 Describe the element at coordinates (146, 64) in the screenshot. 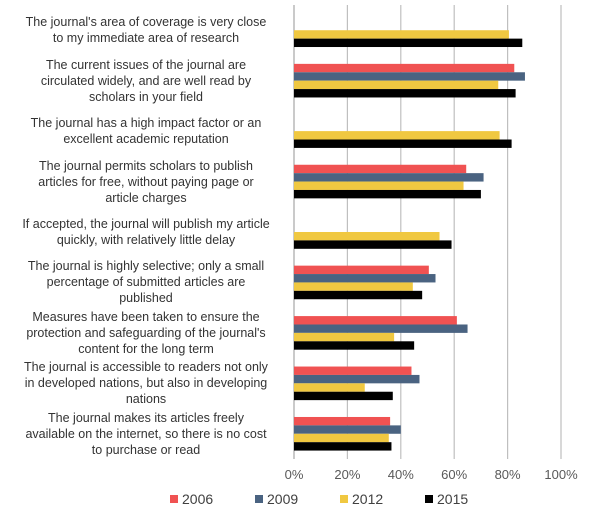

I see `category-label-line: The current issues of the journal are` at that location.